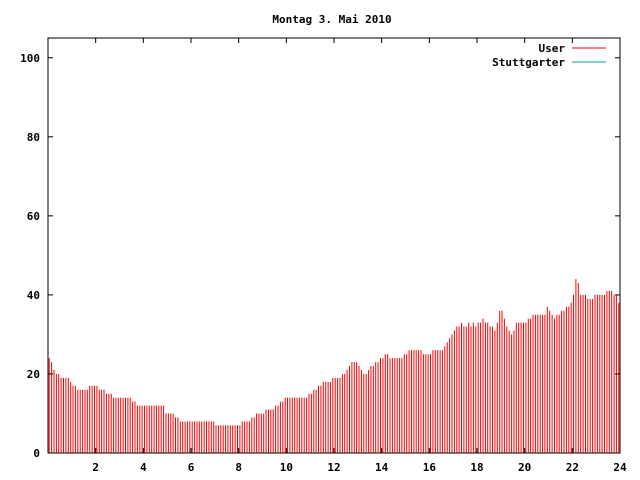 This screenshot has width=640, height=480. What do you see at coordinates (238, 467) in the screenshot?
I see `x-tick-label: 8` at bounding box center [238, 467].